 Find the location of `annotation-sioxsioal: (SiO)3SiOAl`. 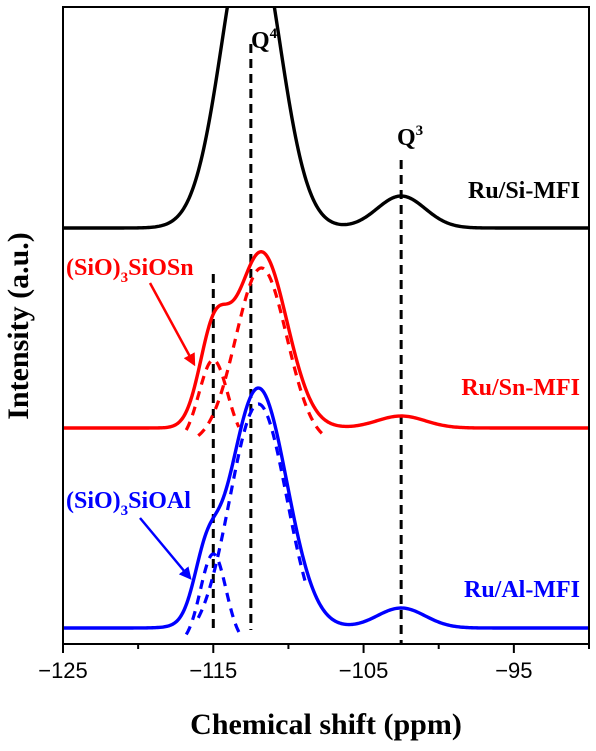

annotation-sioxsioal: (SiO)3SiOAl is located at coordinates (128, 503).